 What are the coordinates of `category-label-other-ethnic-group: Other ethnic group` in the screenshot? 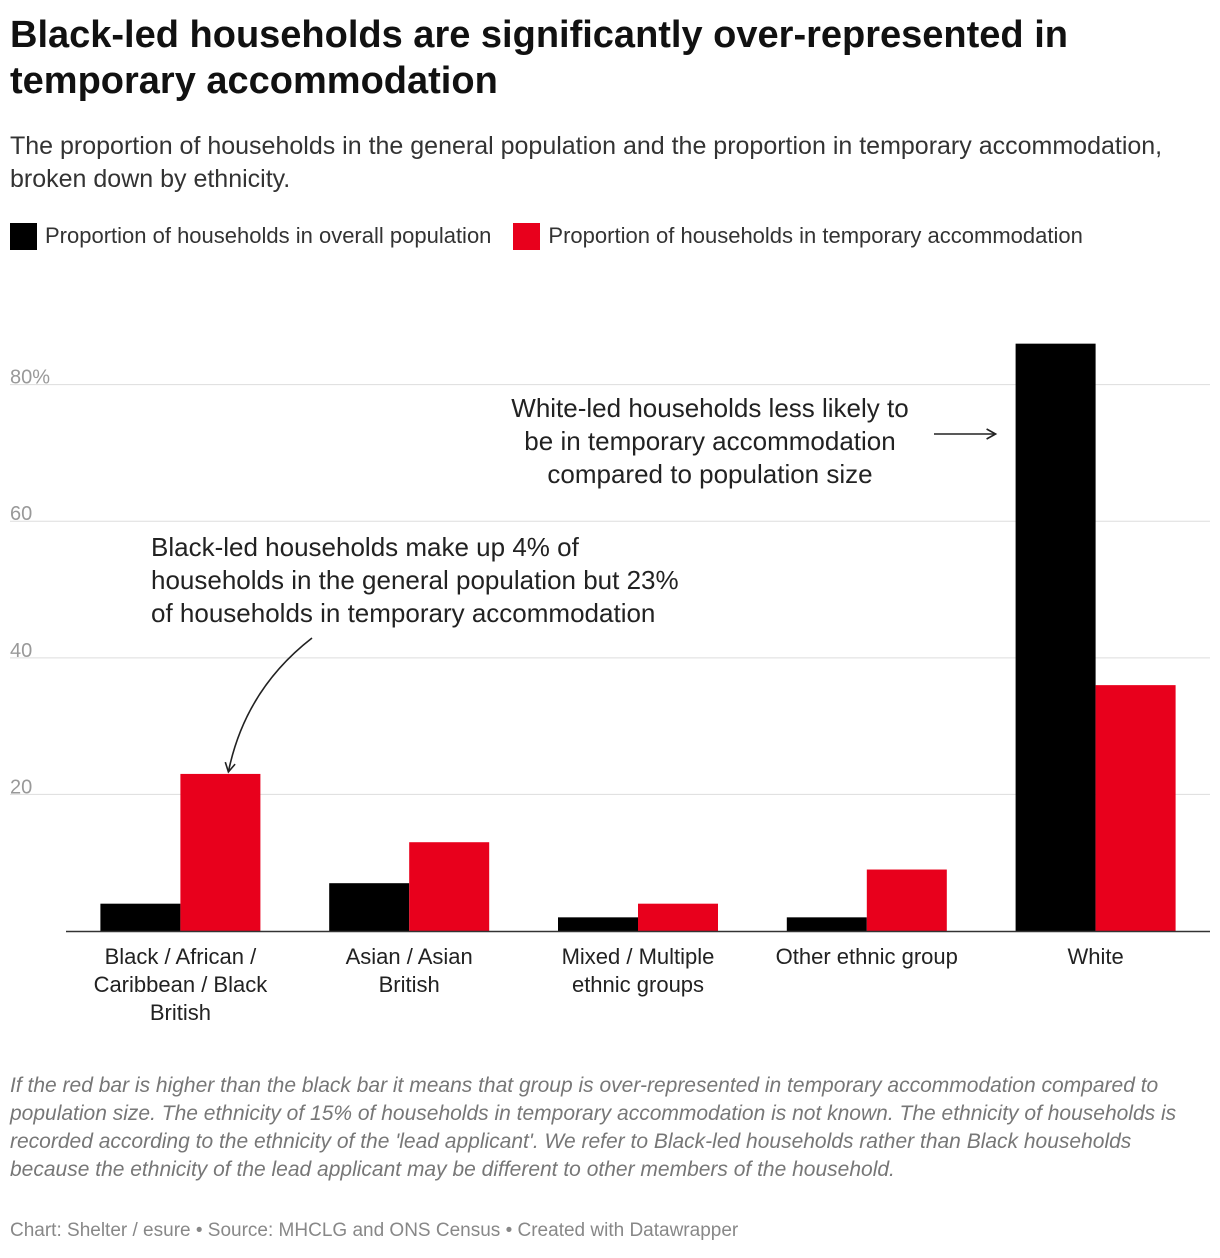 It's located at (867, 956).